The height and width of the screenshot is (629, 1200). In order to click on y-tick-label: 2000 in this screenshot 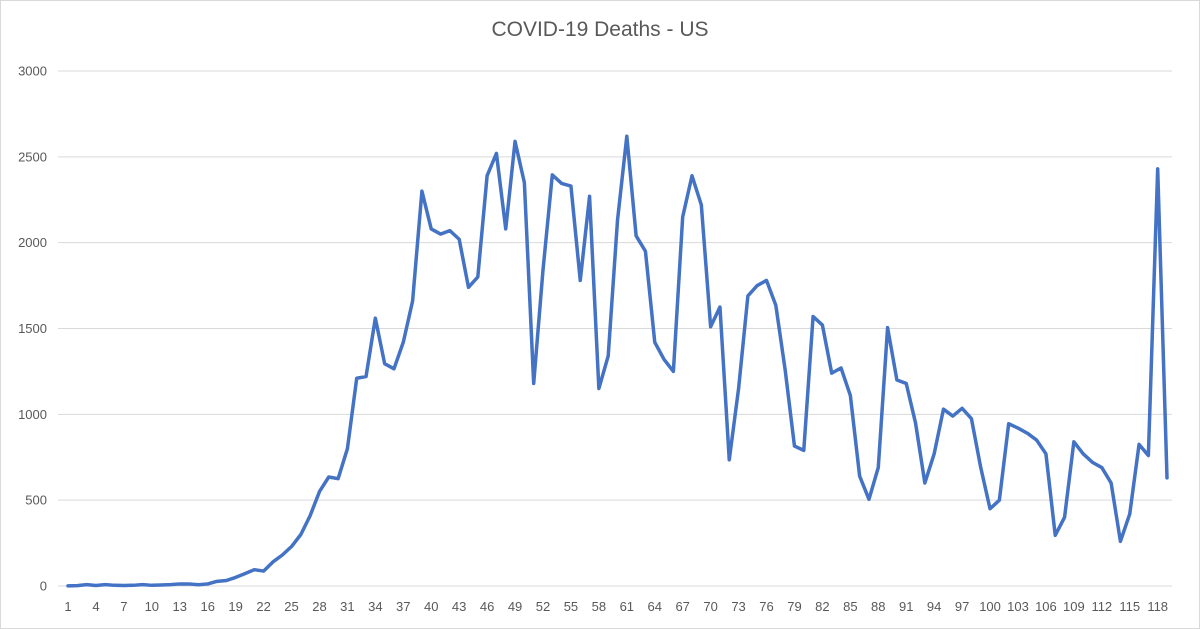, I will do `click(32, 242)`.